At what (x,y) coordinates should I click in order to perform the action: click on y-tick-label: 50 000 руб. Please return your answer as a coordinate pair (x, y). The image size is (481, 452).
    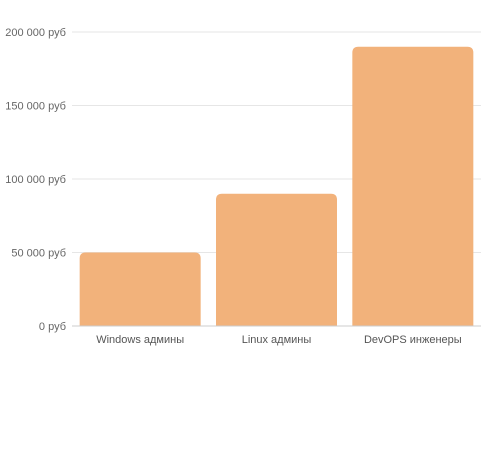
    Looking at the image, I should click on (38, 254).